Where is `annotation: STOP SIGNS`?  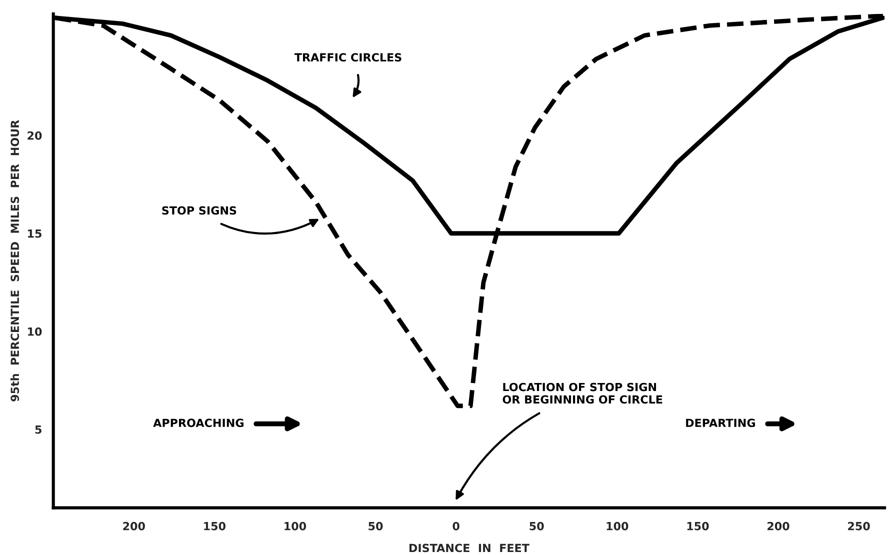 annotation: STOP SIGNS is located at coordinates (199, 210).